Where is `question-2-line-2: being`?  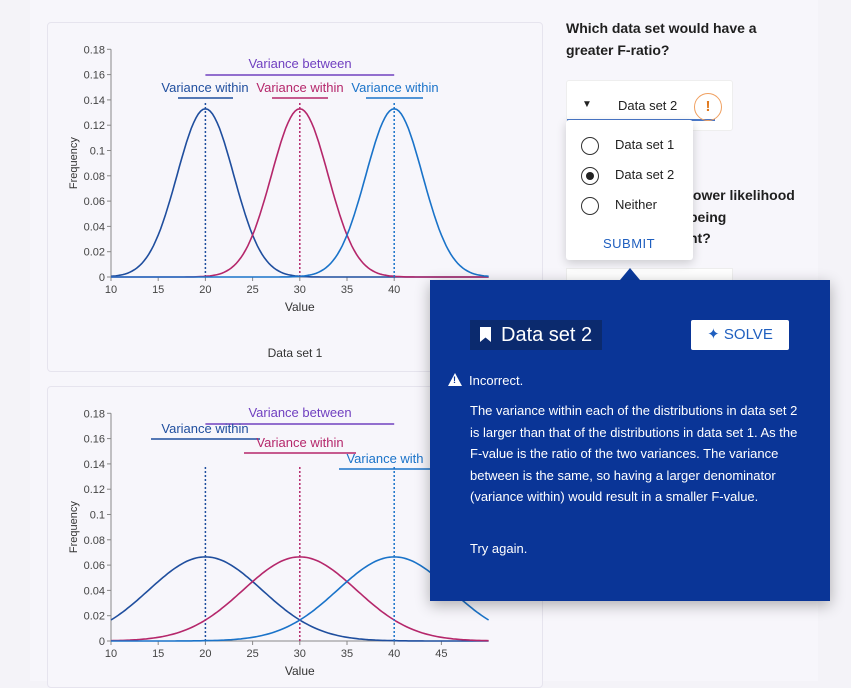
question-2-line-2: being is located at coordinates (708, 217).